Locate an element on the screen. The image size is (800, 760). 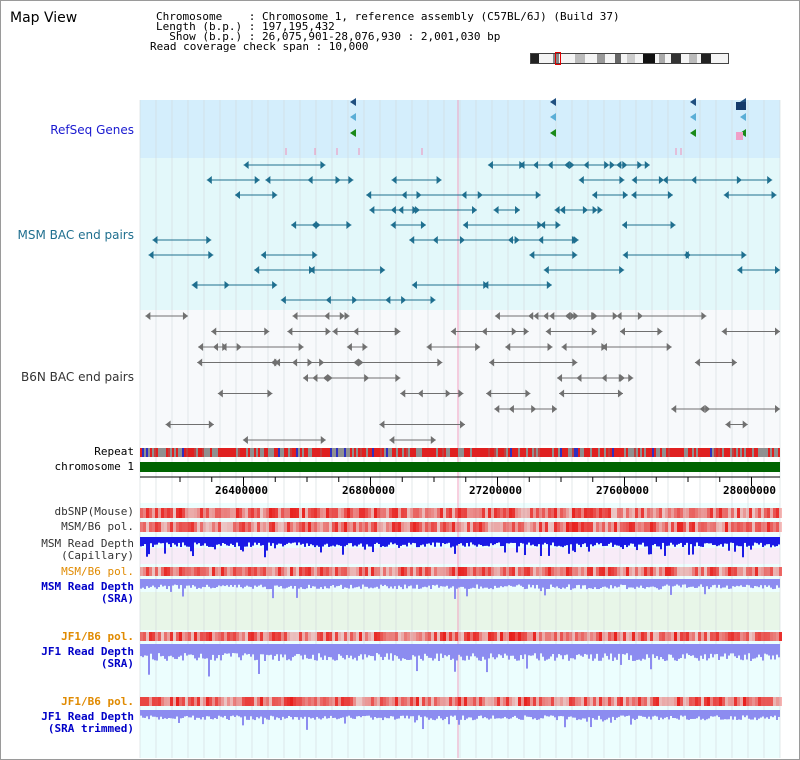
track-label-msm-depth-capillary: MSM Read Depth is located at coordinates (87, 543).